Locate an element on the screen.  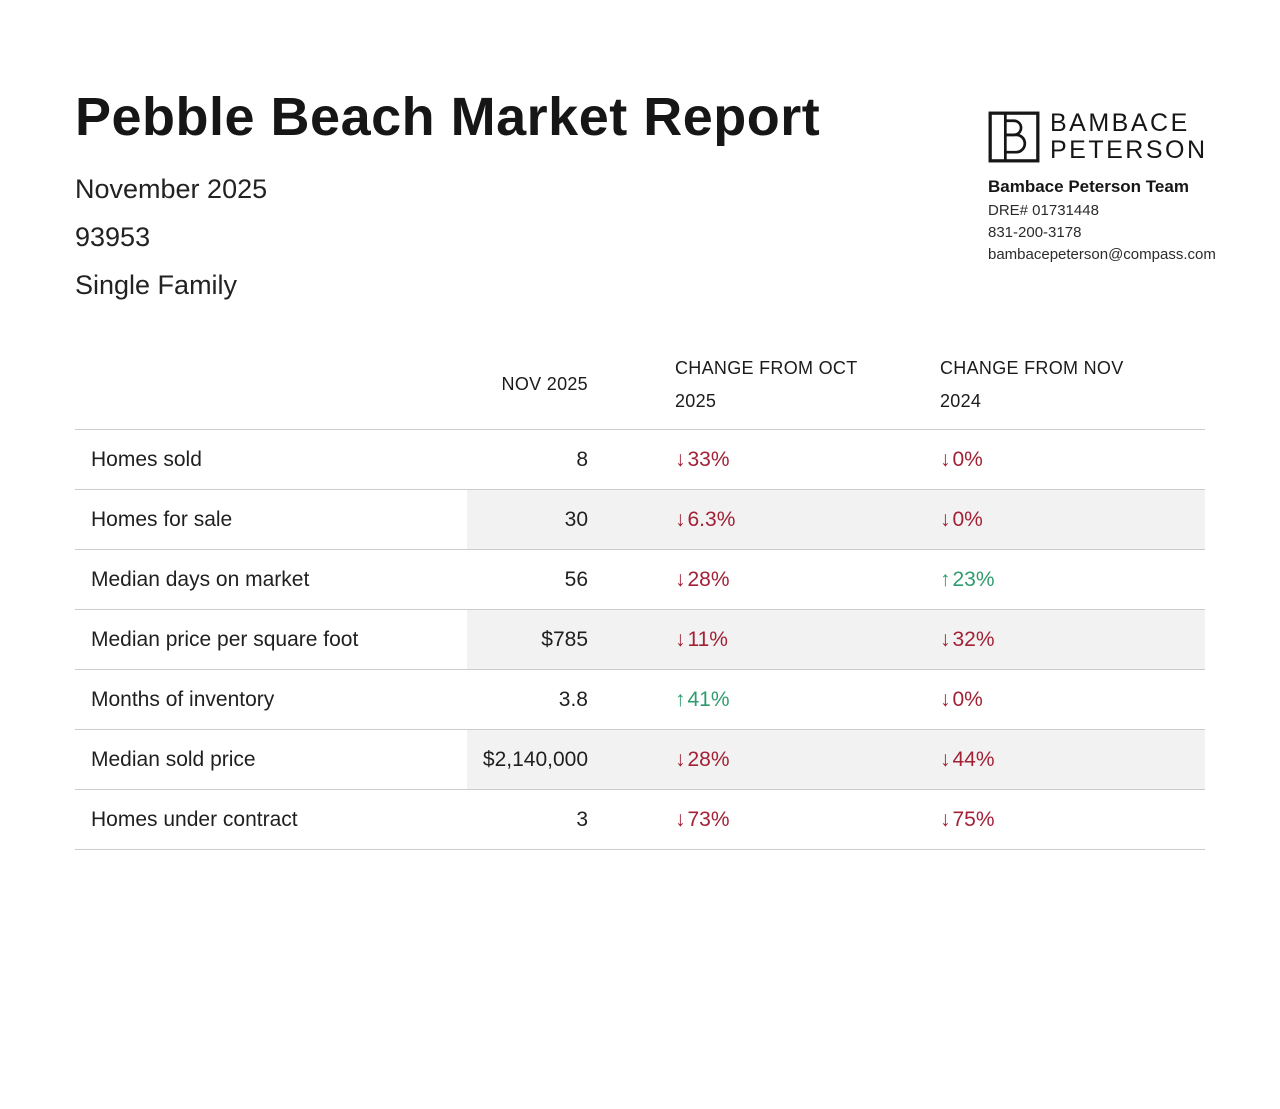
row-label: Homes sold is located at coordinates (146, 459).